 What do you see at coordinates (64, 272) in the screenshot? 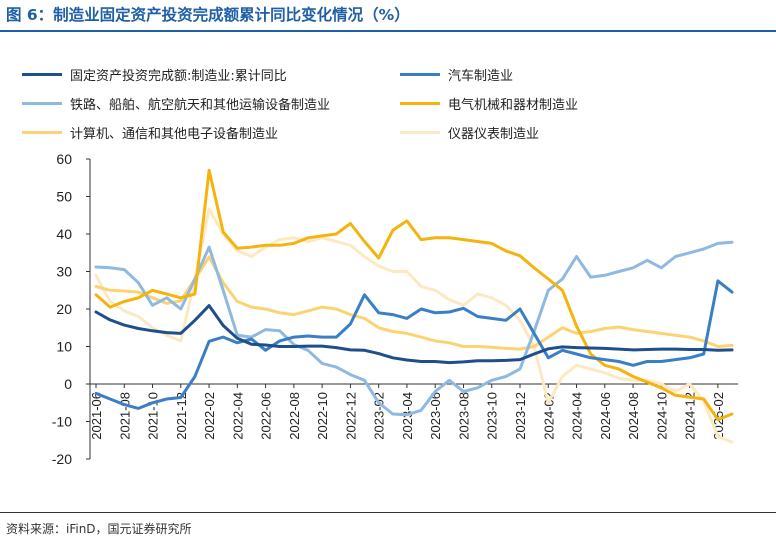
I see `y-tick-label: 30` at bounding box center [64, 272].